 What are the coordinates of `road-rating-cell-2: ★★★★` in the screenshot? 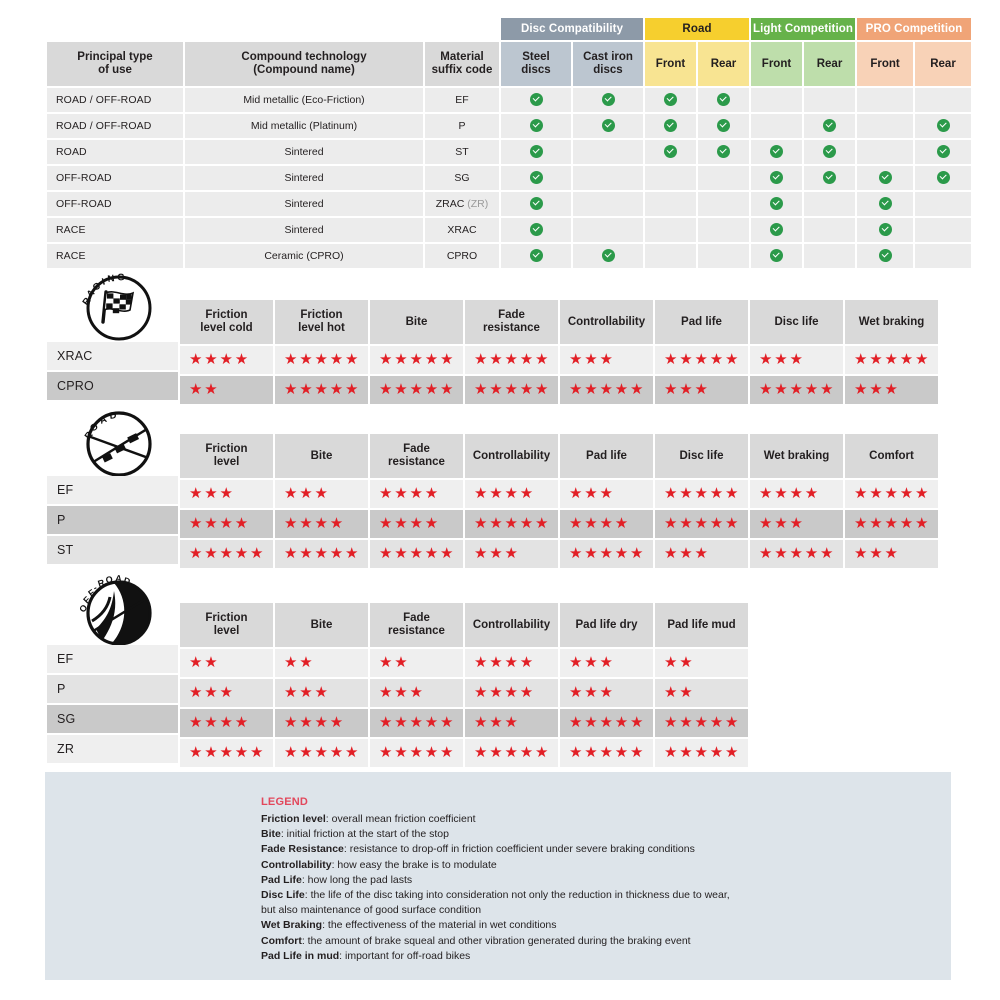 It's located at (416, 494).